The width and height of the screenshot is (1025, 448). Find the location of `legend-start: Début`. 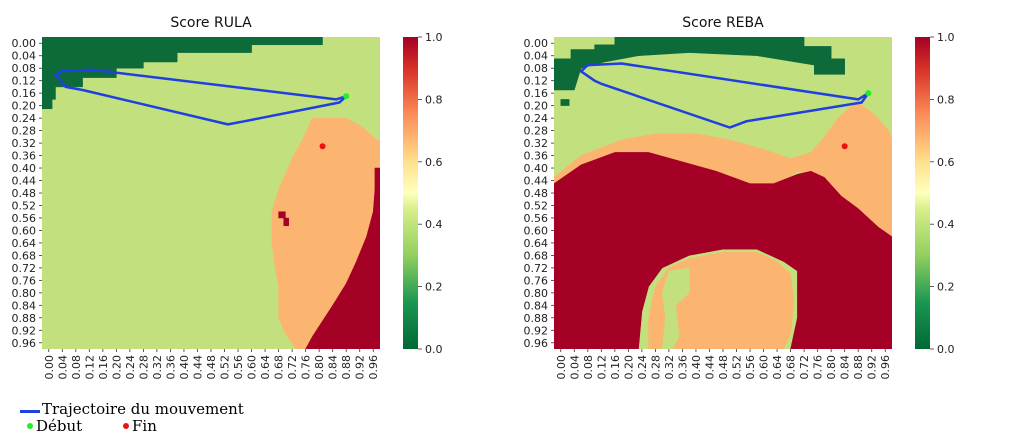

legend-start: Début is located at coordinates (60, 426).